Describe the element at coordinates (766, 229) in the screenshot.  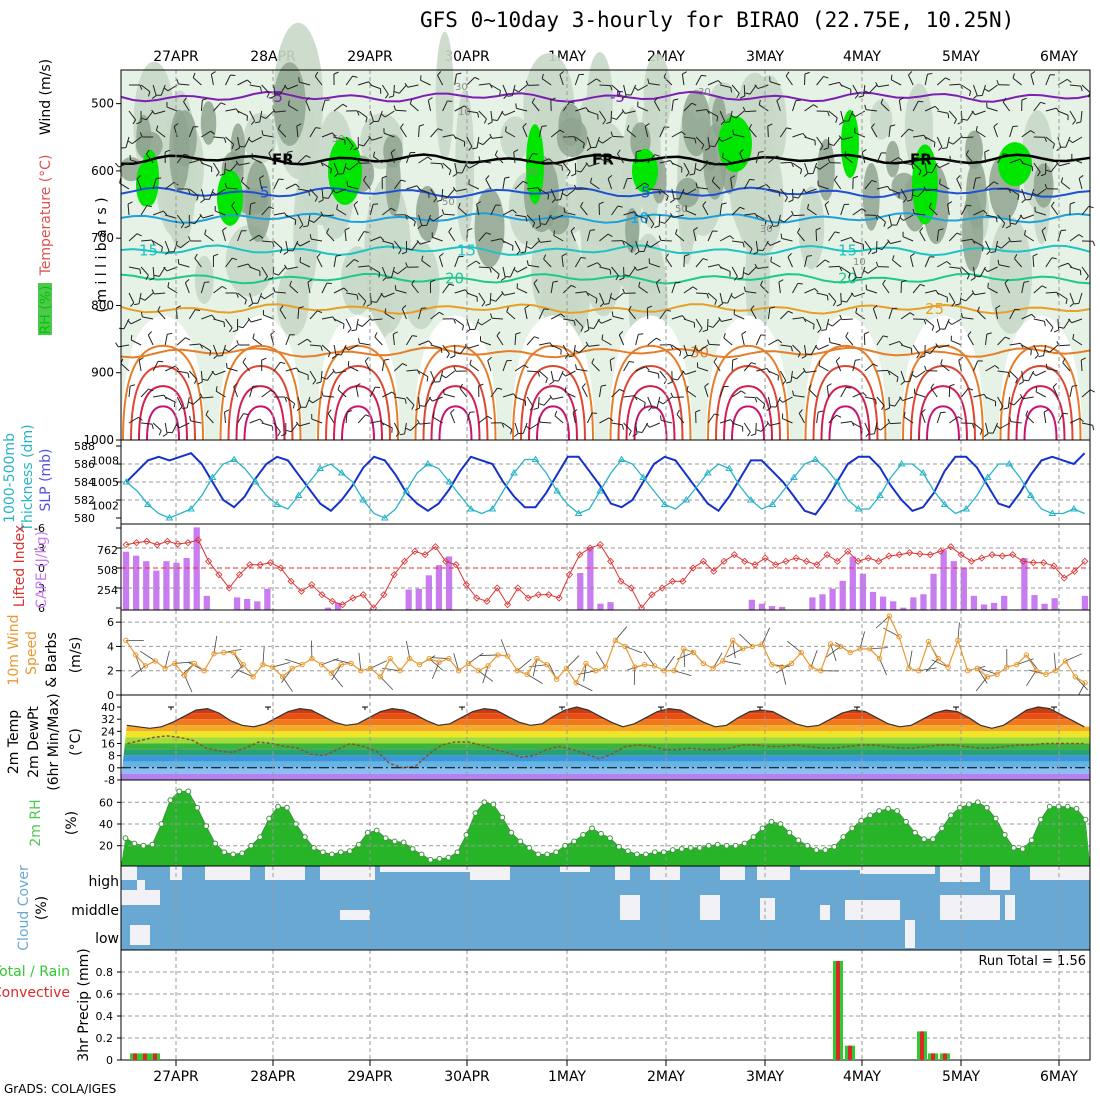
I see `rh-contour-label: 30` at that location.